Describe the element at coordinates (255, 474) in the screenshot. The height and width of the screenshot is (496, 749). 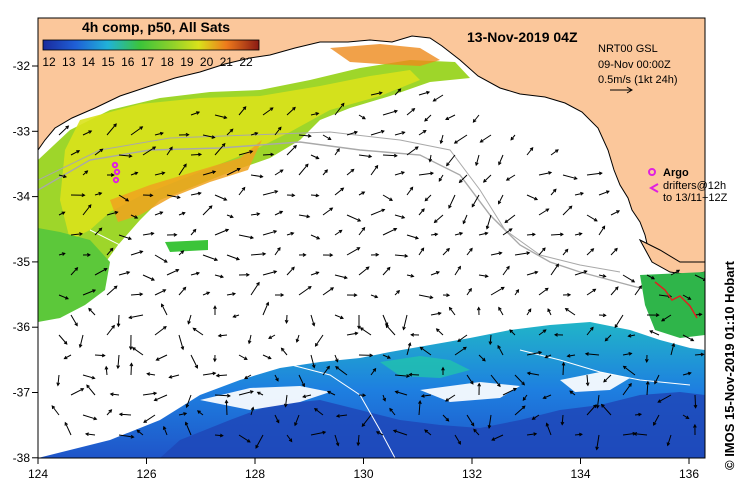
I see `x-tick-label: 128` at that location.